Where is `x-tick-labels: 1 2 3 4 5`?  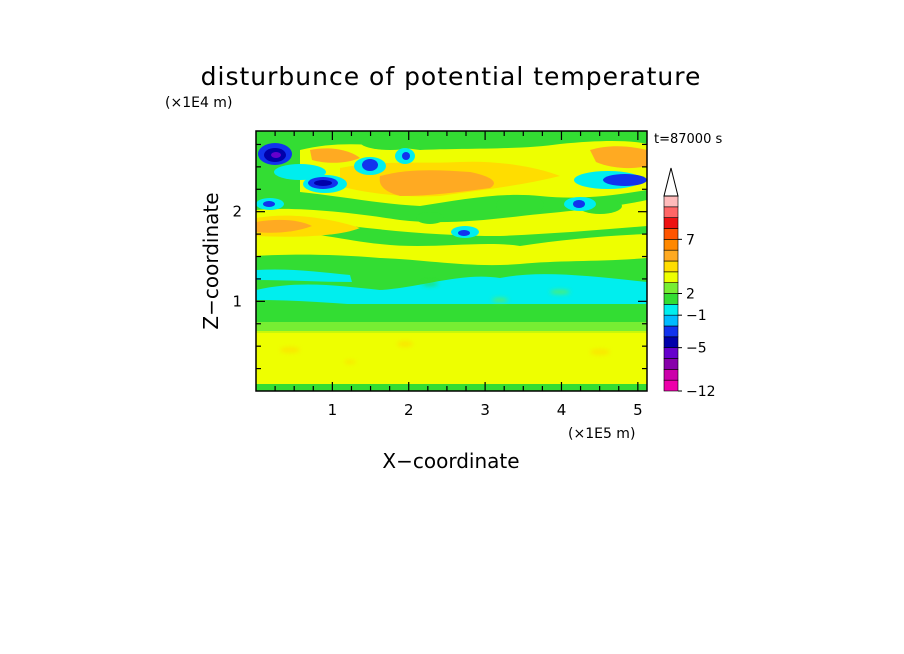
x-tick-labels: 1 2 3 4 5 is located at coordinates (485, 410).